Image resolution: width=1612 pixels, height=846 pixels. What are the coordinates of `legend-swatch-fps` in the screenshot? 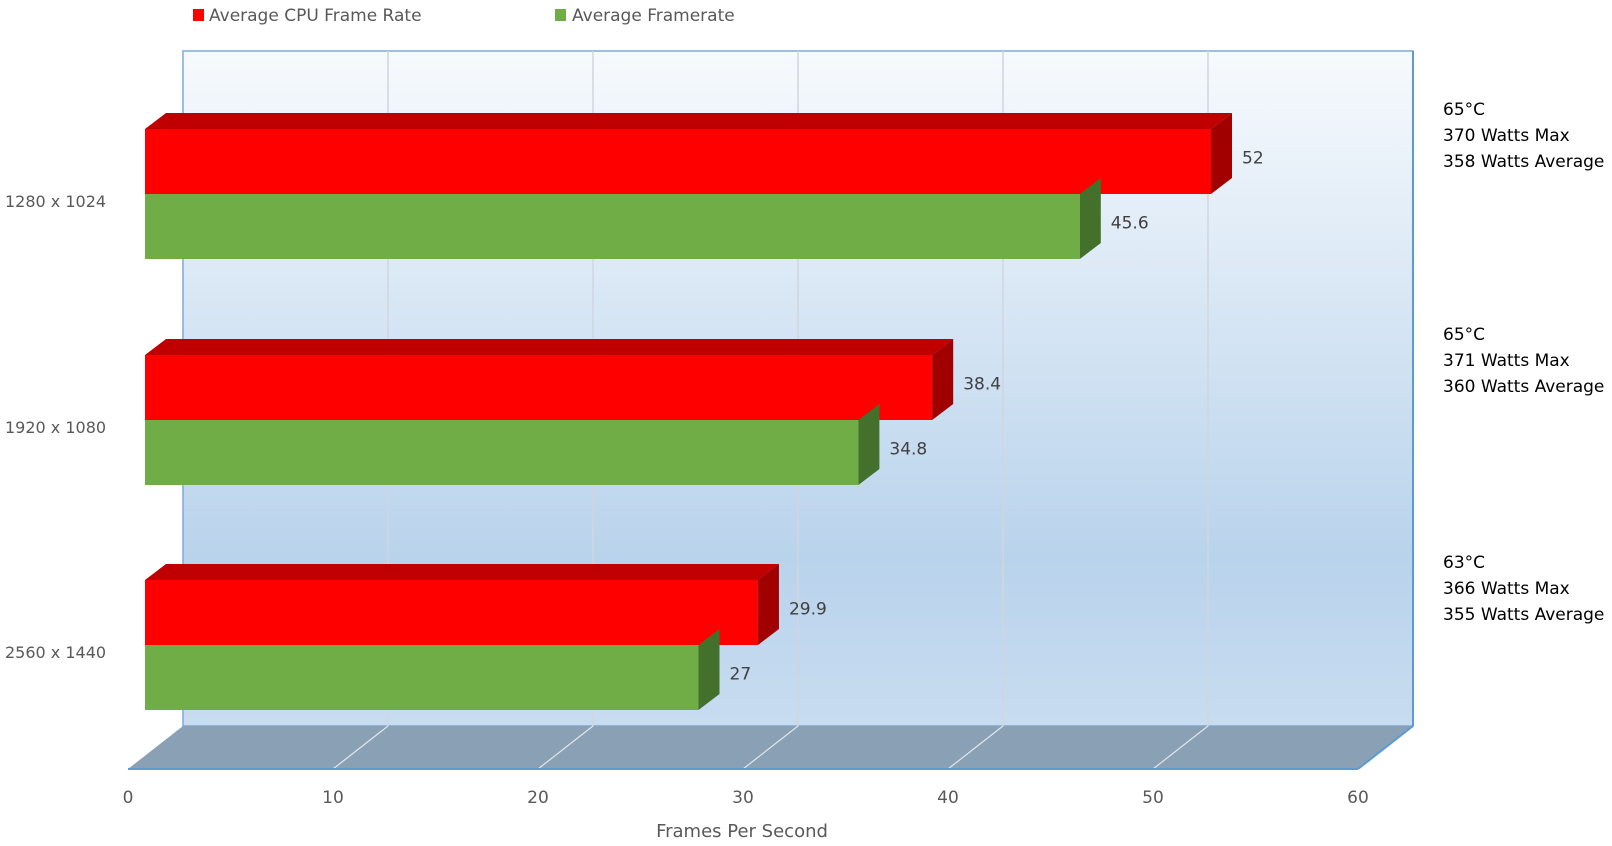 It's located at (560, 15).